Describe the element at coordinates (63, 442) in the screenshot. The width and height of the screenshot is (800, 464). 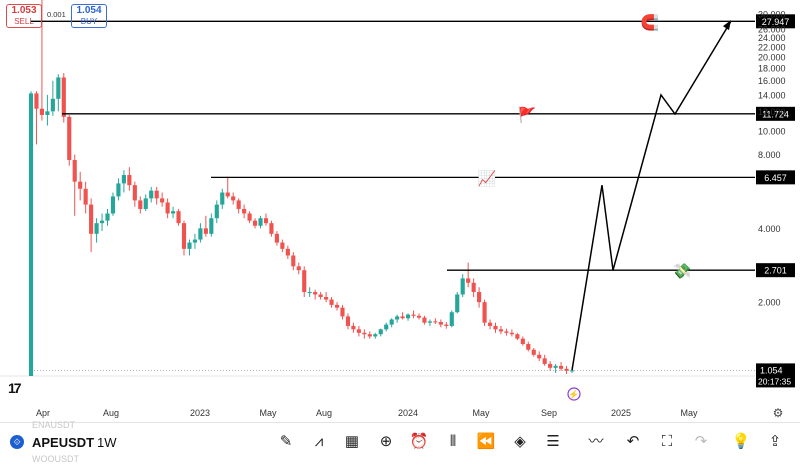
I see `symbol-name: APEUSDT` at that location.